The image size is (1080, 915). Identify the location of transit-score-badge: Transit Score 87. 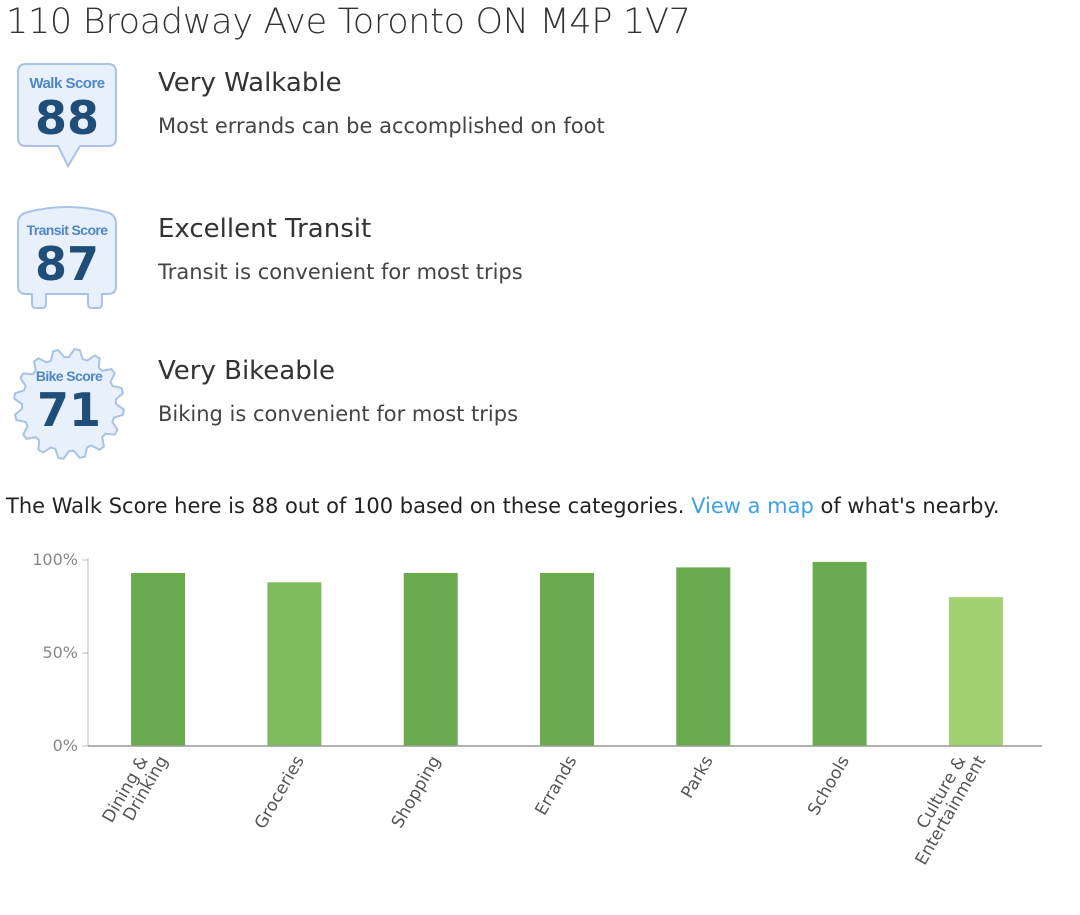
(70, 262).